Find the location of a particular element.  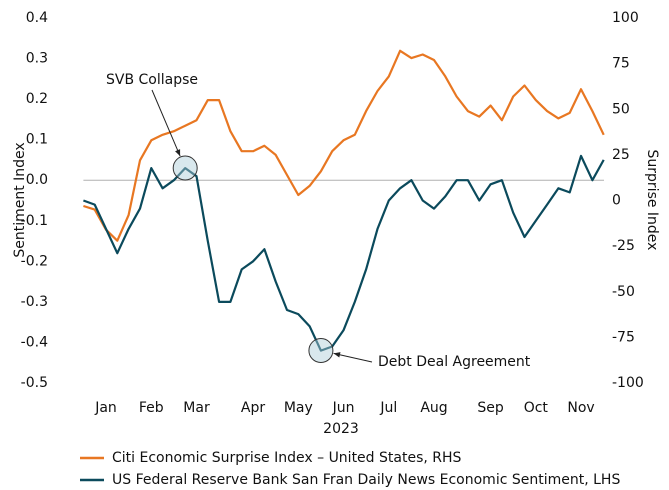

x-tick-label: Aug is located at coordinates (433, 408).